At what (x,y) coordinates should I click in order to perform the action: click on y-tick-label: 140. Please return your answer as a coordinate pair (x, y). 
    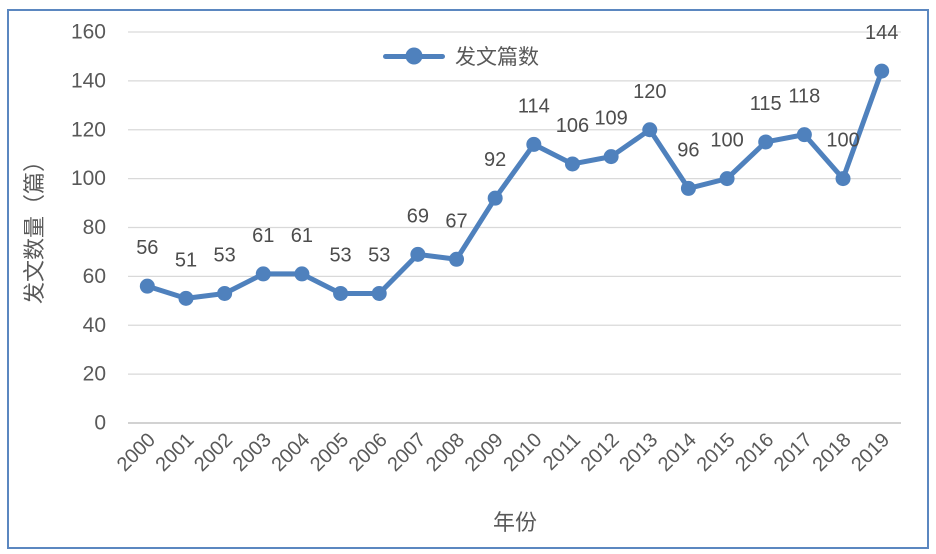
    Looking at the image, I should click on (88, 80).